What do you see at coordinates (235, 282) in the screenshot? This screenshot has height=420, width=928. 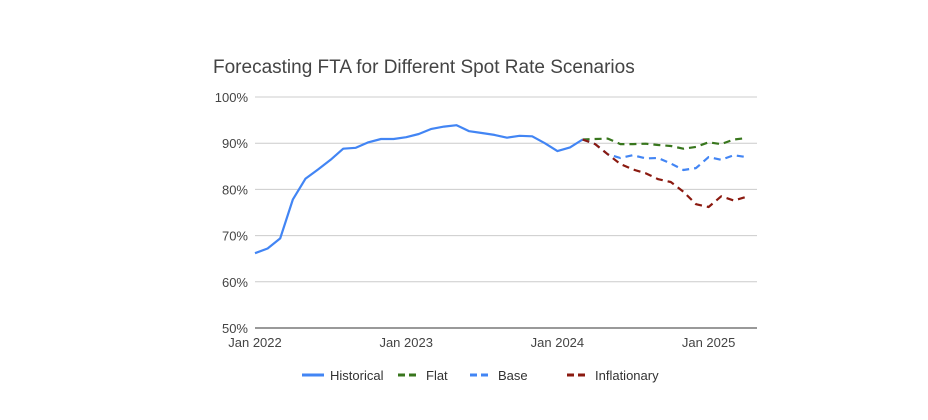 I see `y-tick-label: 60%` at bounding box center [235, 282].